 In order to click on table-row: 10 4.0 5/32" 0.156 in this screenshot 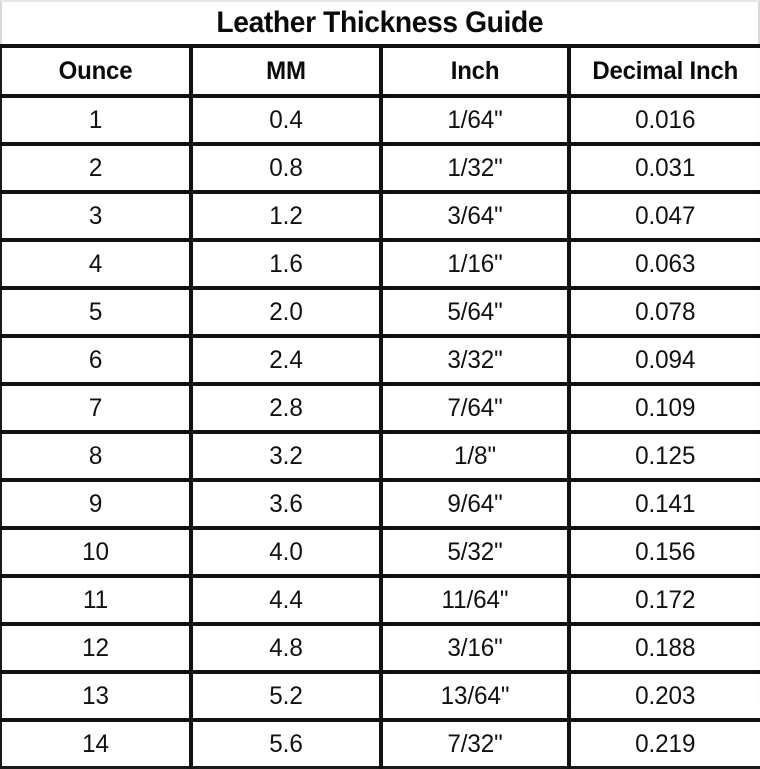, I will do `click(380, 553)`.